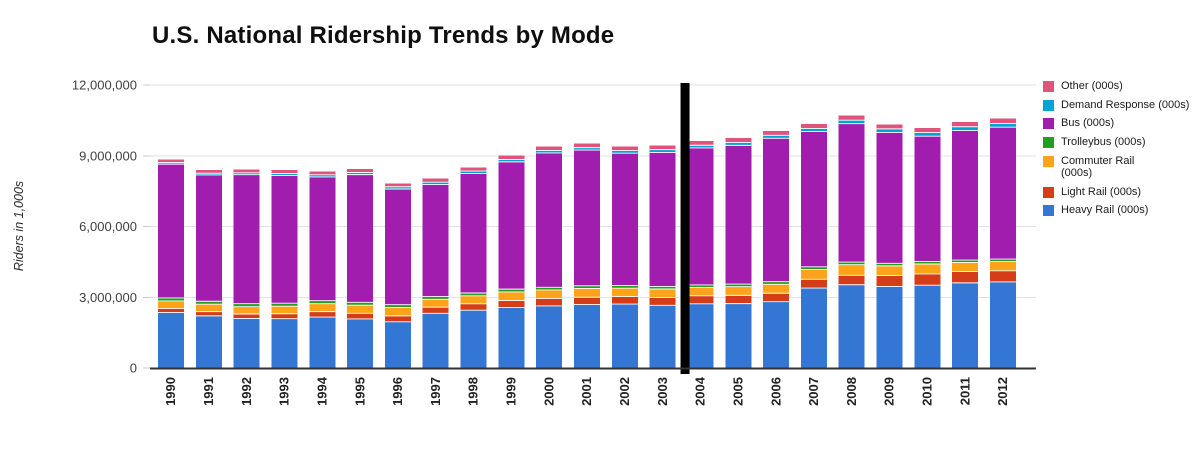 This screenshot has width=1200, height=453. What do you see at coordinates (700, 391) in the screenshot?
I see `x-tick-label: 2004` at bounding box center [700, 391].